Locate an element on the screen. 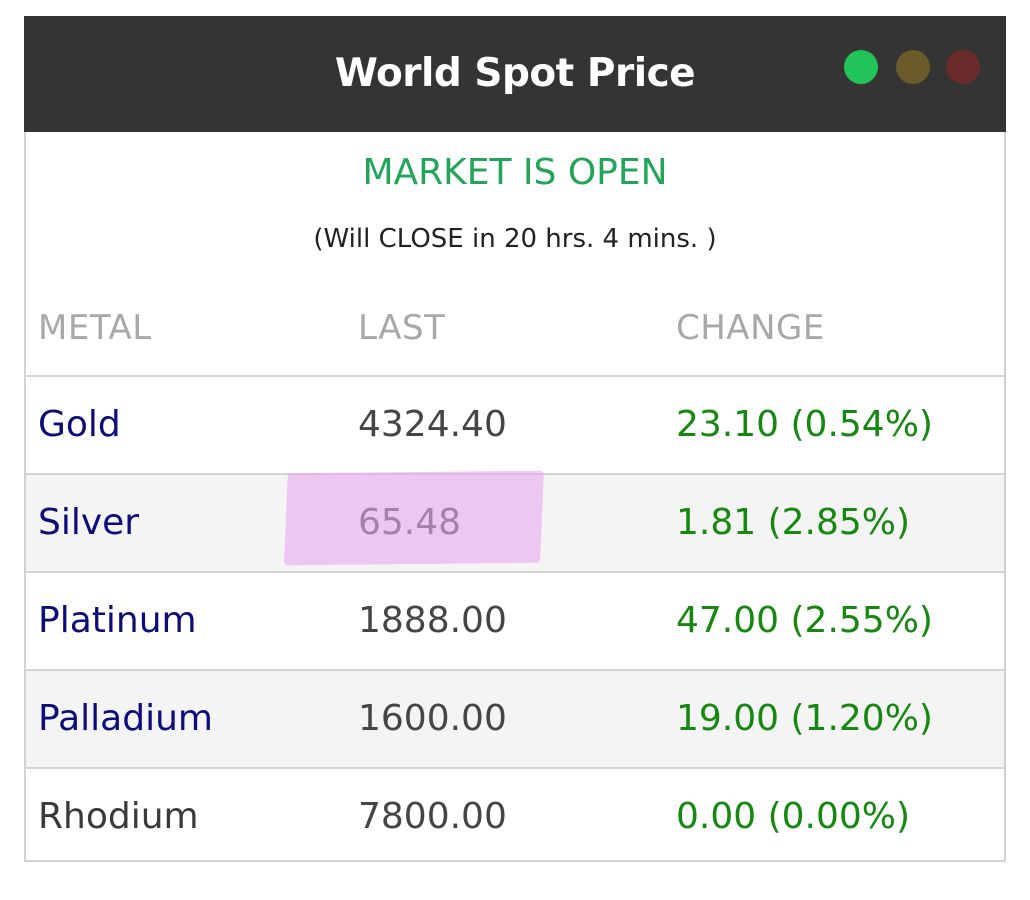 The width and height of the screenshot is (1030, 900). price-change: 47.00 (2.55%) is located at coordinates (804, 620).